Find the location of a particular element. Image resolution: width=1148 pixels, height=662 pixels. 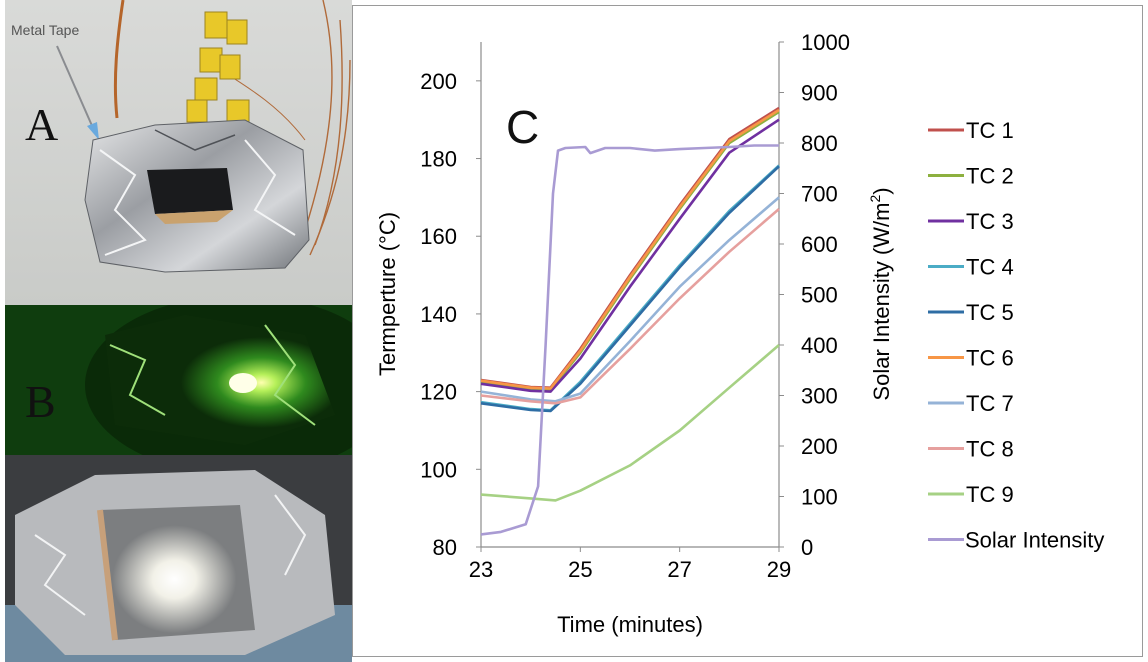

y-right-tick-label: 1000 is located at coordinates (825, 42).